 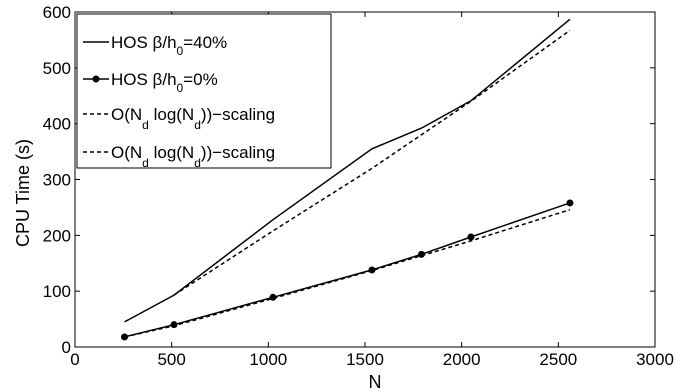 What do you see at coordinates (57, 291) in the screenshot?
I see `y-tick-label: 100` at bounding box center [57, 291].